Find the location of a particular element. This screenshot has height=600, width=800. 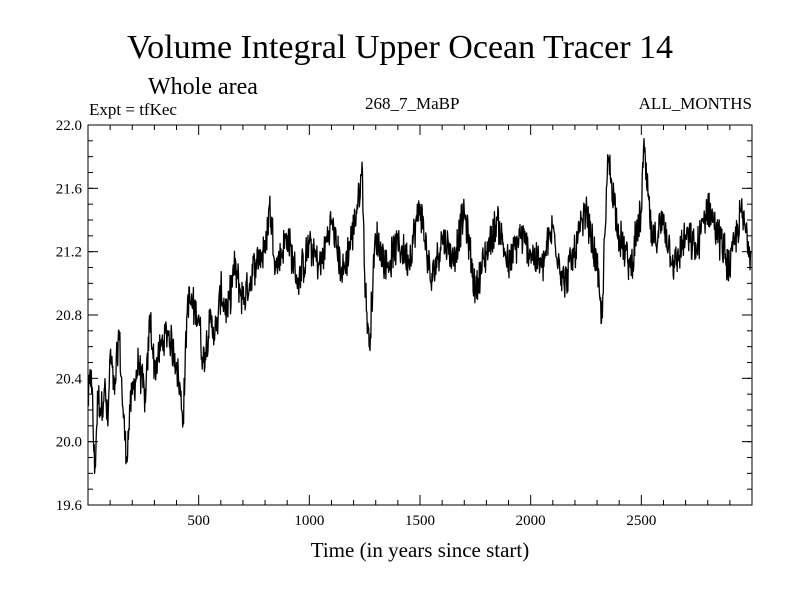

y-tick-label: 20.8 is located at coordinates (69, 316).